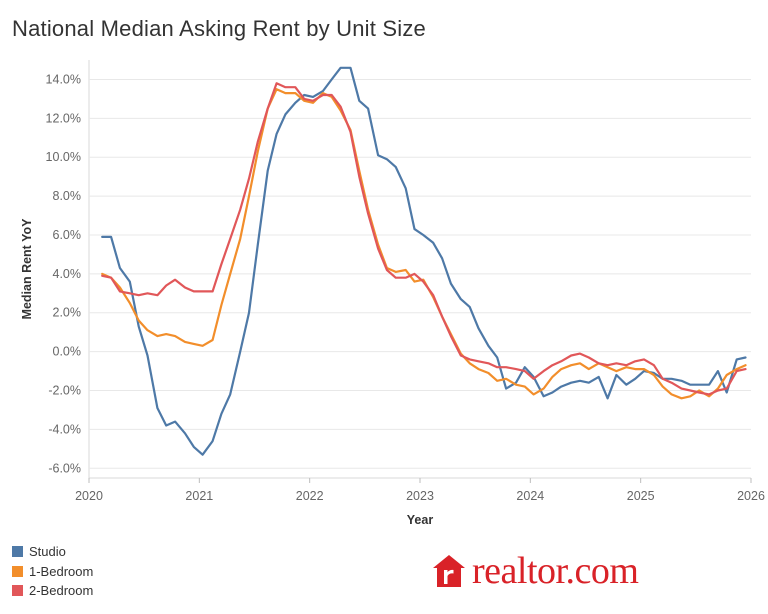 The image size is (768, 614). I want to click on realtor-logo: realtor.com, so click(535, 571).